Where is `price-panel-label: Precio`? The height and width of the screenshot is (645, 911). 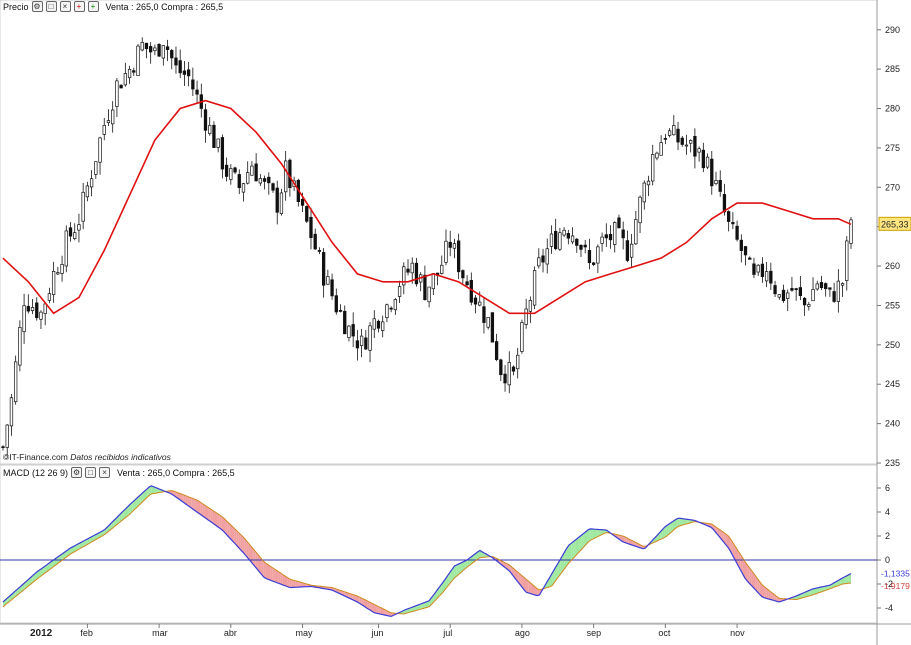 price-panel-label: Precio is located at coordinates (16, 7).